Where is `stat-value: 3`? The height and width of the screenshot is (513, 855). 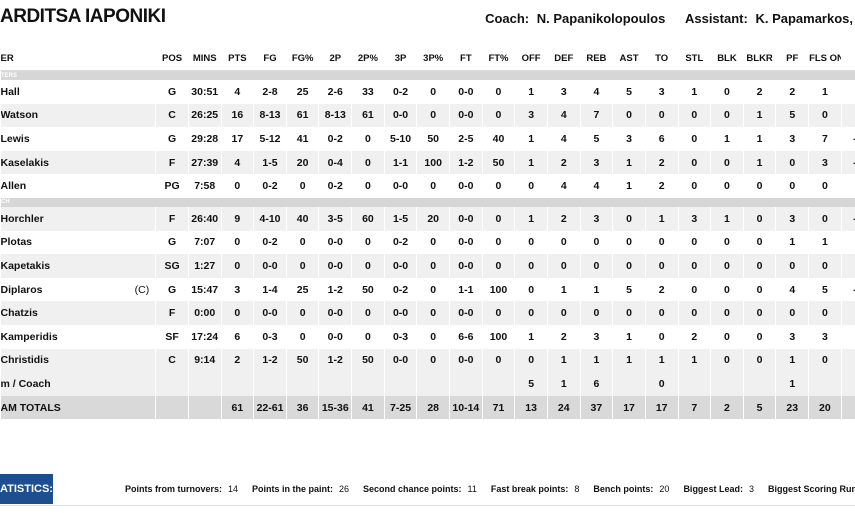 stat-value: 3 is located at coordinates (751, 489).